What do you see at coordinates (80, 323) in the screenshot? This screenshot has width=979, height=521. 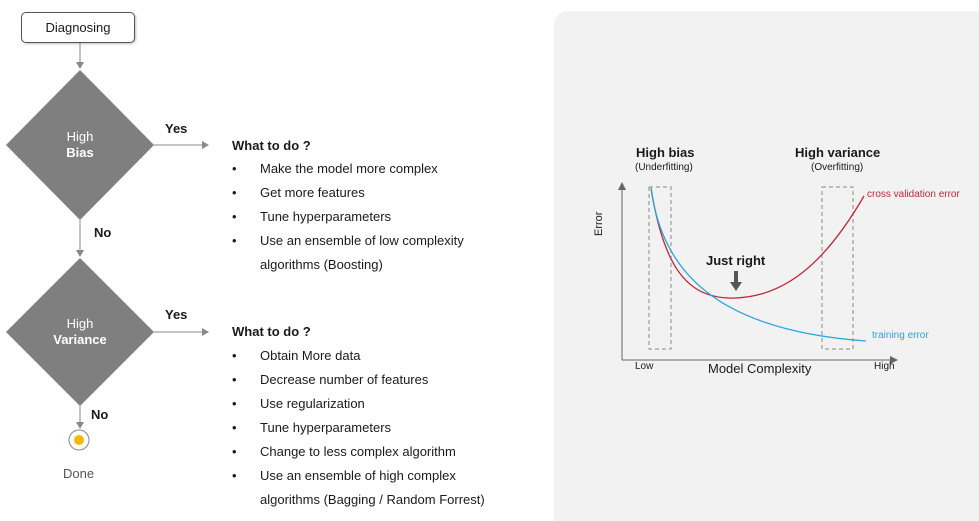 I see `variance-label-line1: High` at bounding box center [80, 323].